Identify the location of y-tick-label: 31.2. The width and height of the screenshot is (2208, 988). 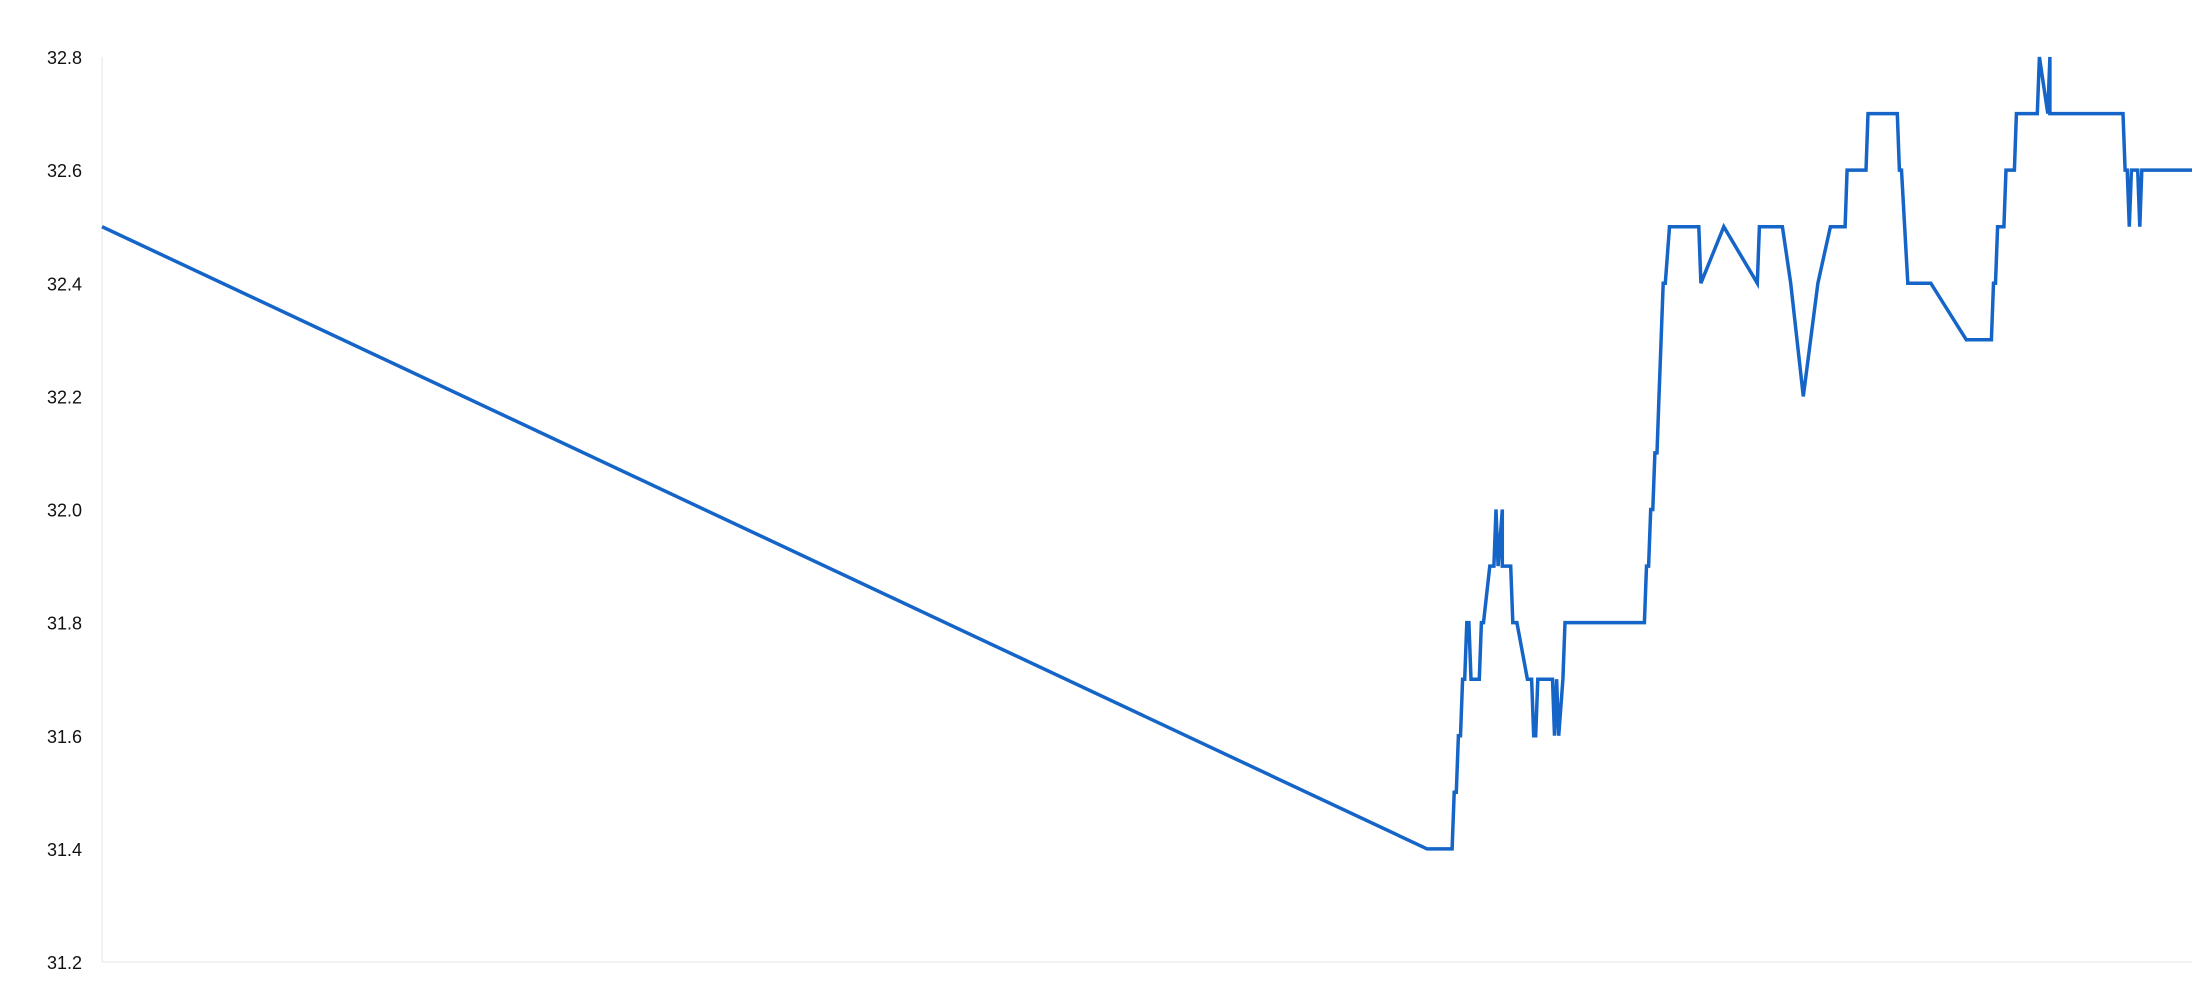
(64, 963).